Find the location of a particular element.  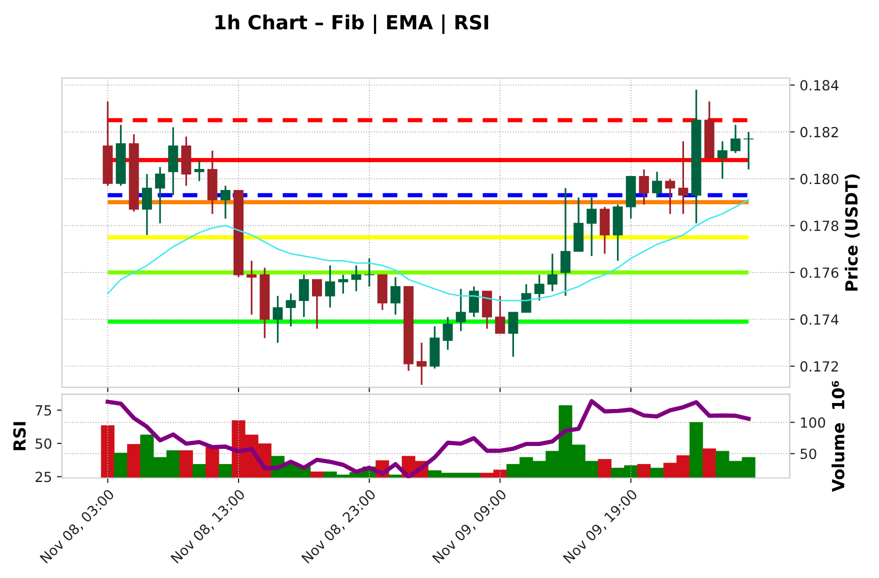

y-tick-label: 0.172 is located at coordinates (819, 366).